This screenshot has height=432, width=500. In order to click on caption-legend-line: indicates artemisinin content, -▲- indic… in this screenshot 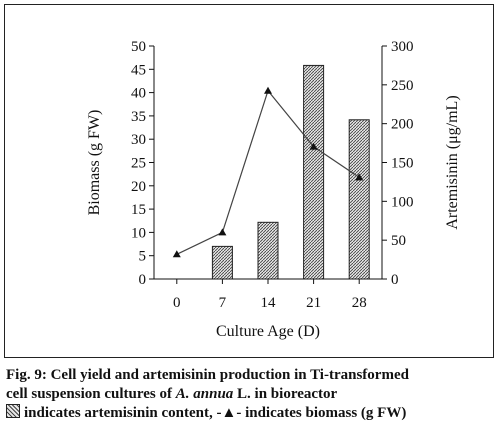, I will do `click(251, 413)`.